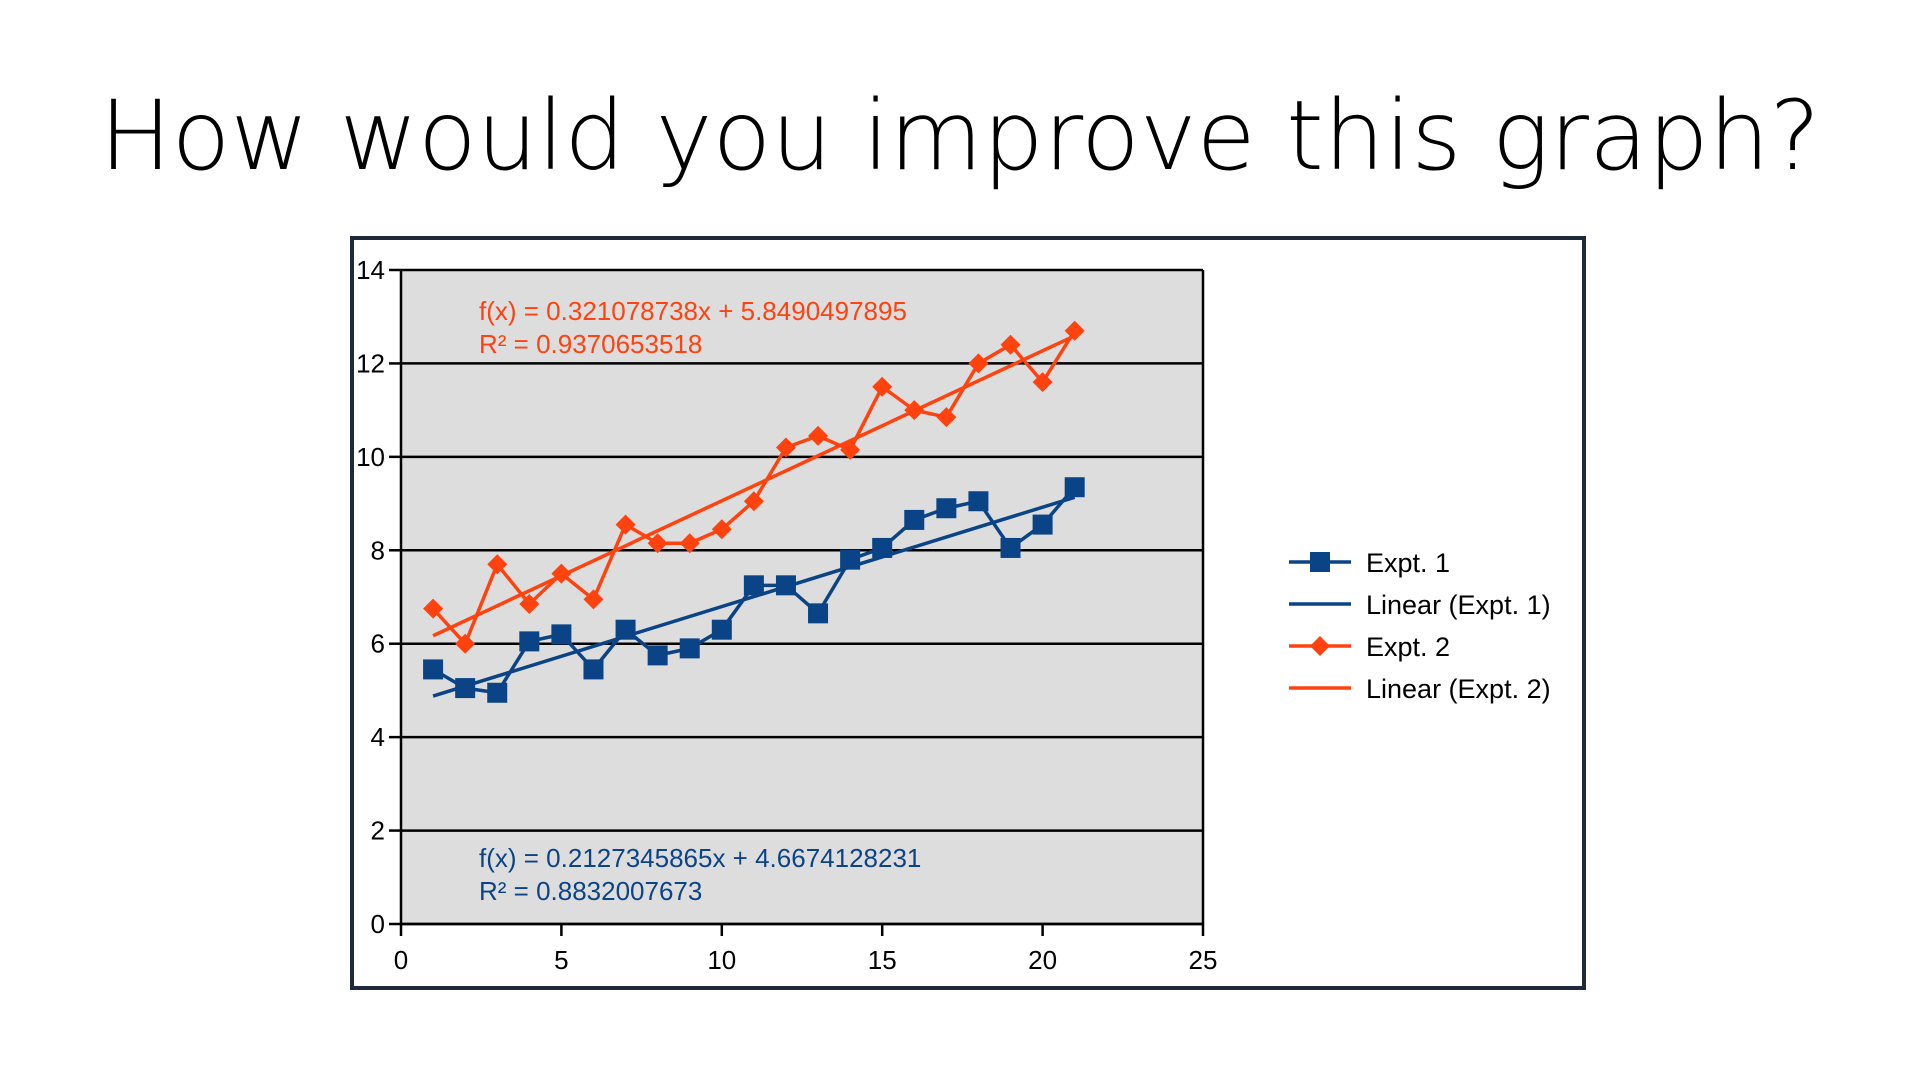 The height and width of the screenshot is (1080, 1920). I want to click on legend-item: Expt. 2, so click(1369, 647).